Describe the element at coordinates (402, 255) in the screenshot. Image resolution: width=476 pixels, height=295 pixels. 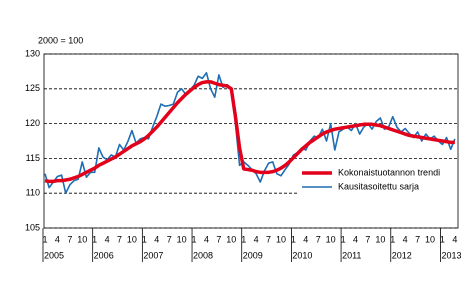
I see `year-label: 2012` at that location.